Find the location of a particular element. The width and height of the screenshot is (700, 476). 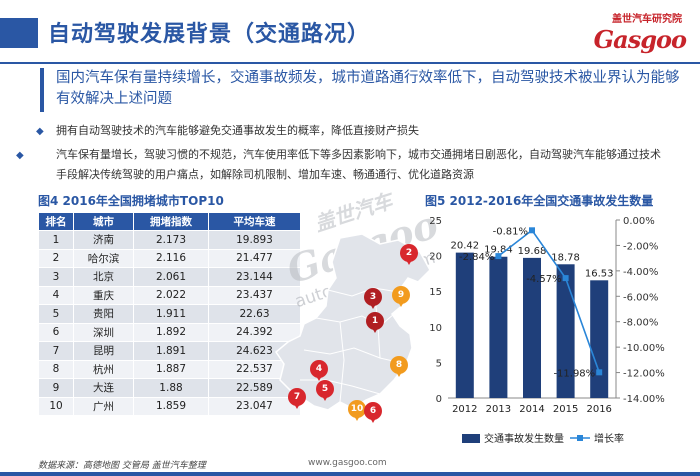

index-cell: 1.859 is located at coordinates (171, 406).